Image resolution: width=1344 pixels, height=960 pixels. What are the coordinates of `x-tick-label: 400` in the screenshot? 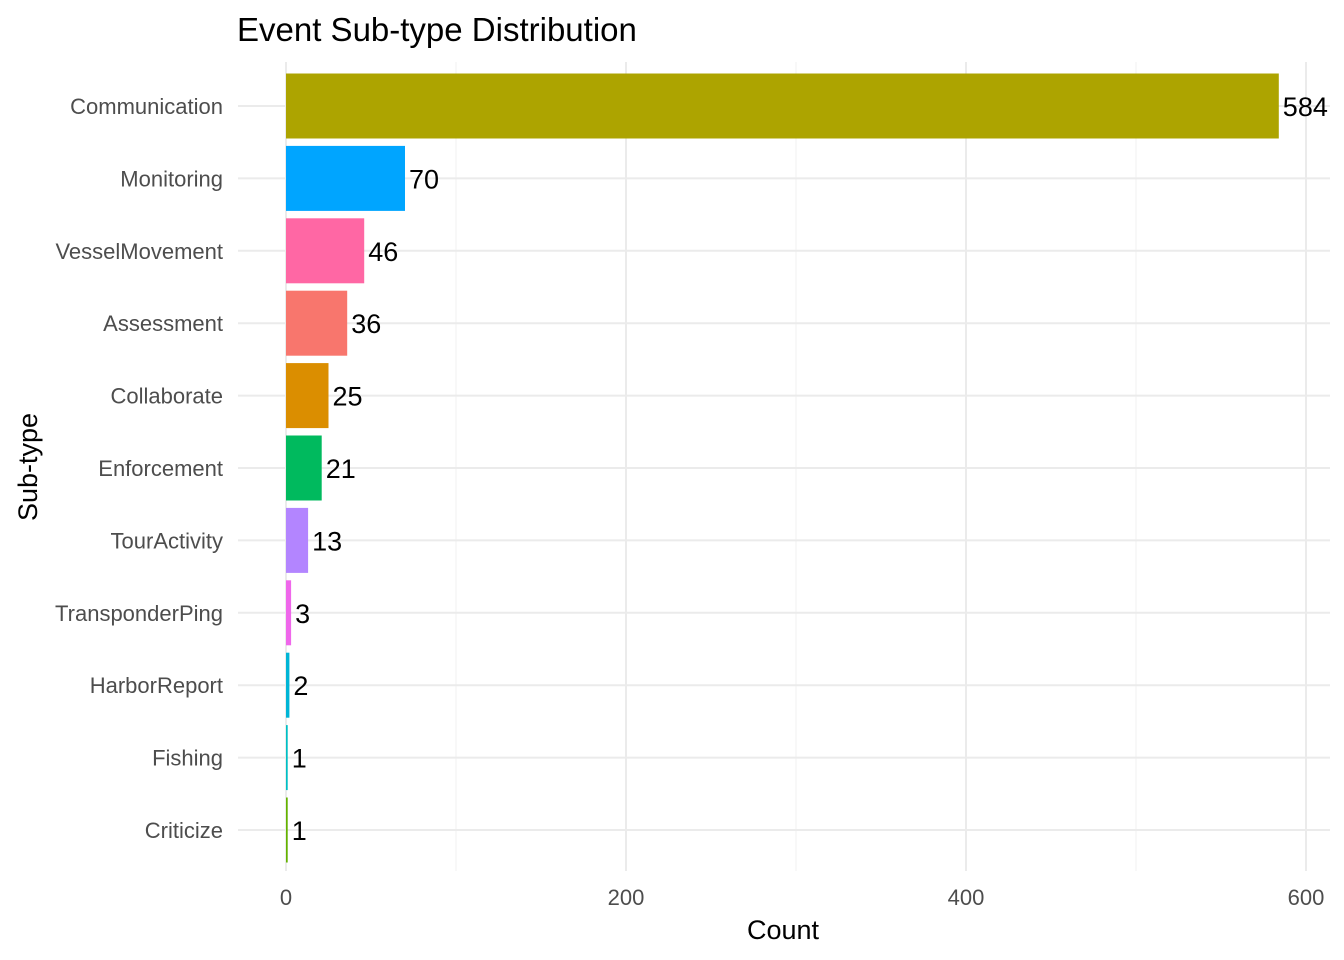 It's located at (966, 897).